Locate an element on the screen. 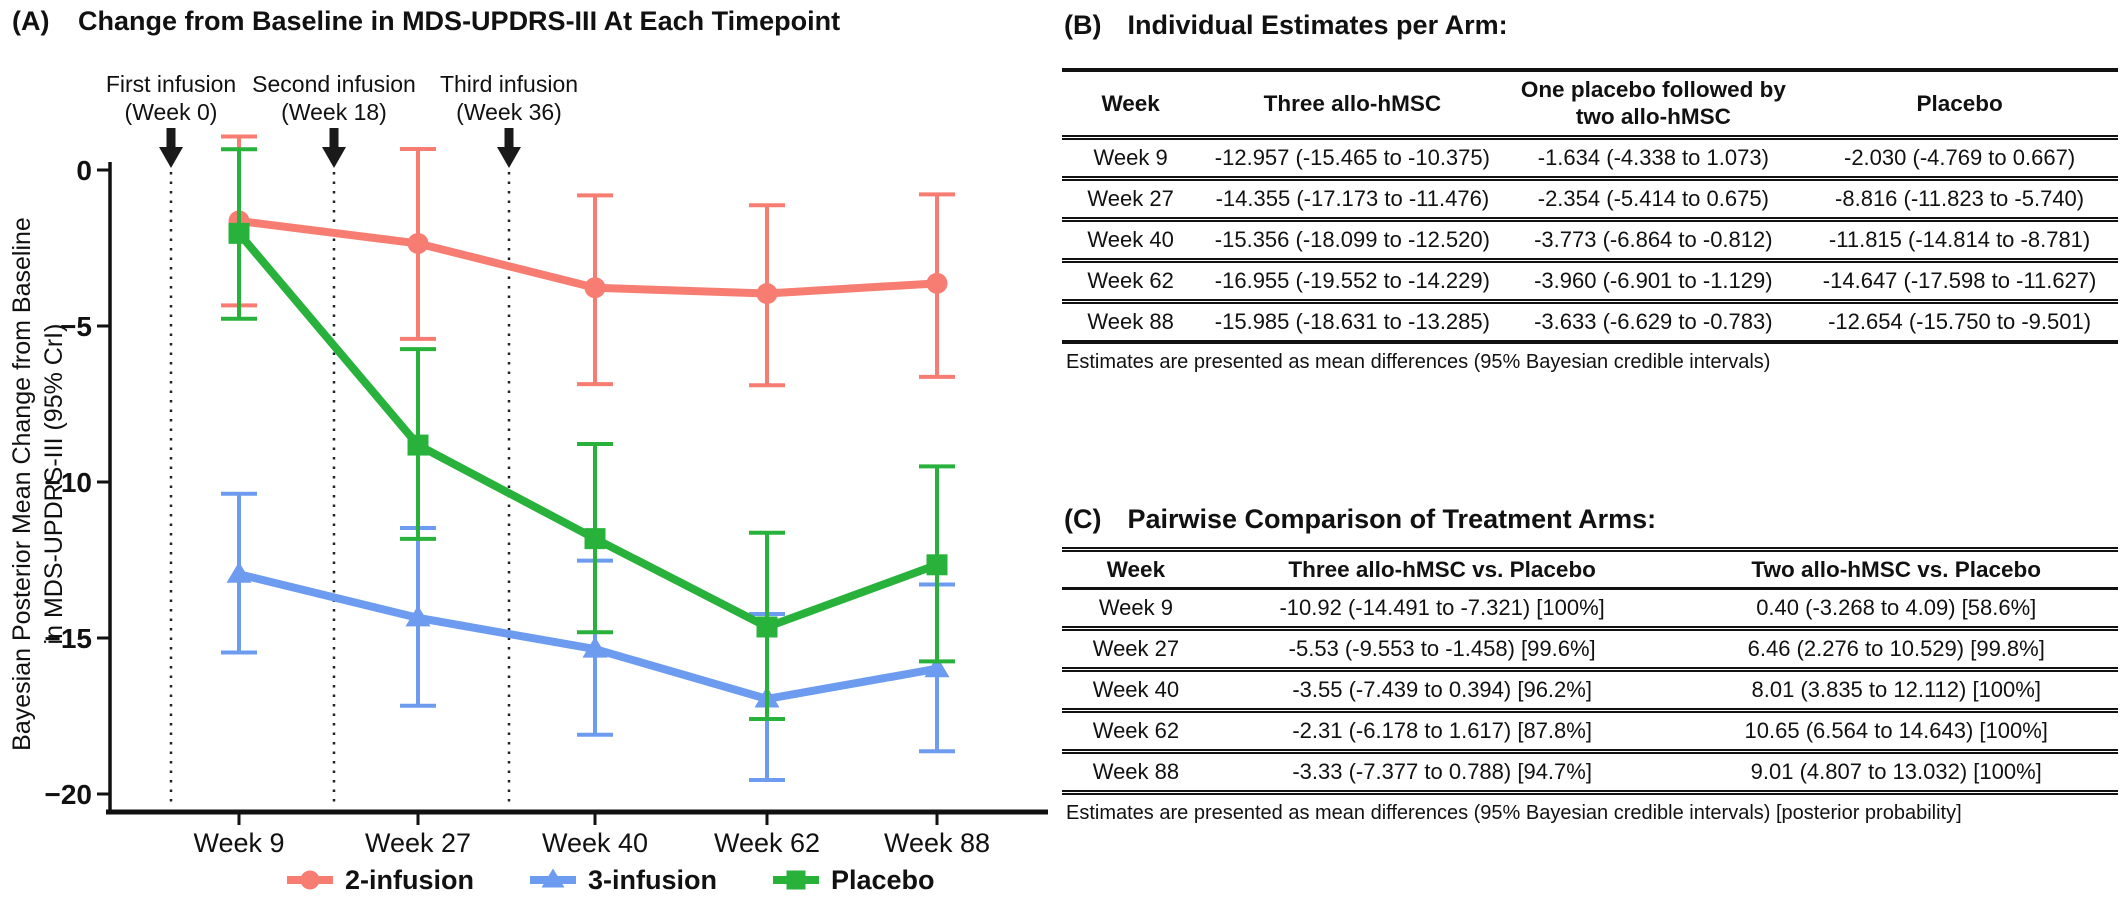 This screenshot has width=2128, height=917. column-header: Three allo-hMSC is located at coordinates (1352, 103).